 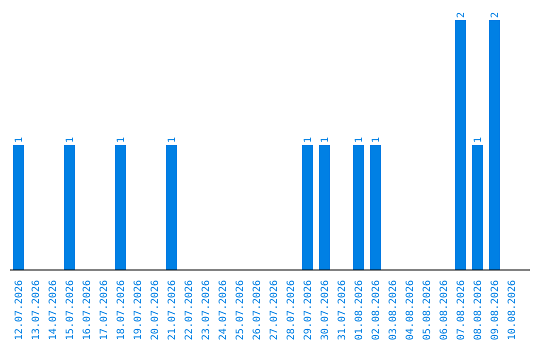 What do you see at coordinates (36, 310) in the screenshot?
I see `x-tick-label: 13.07.2026` at bounding box center [36, 310].